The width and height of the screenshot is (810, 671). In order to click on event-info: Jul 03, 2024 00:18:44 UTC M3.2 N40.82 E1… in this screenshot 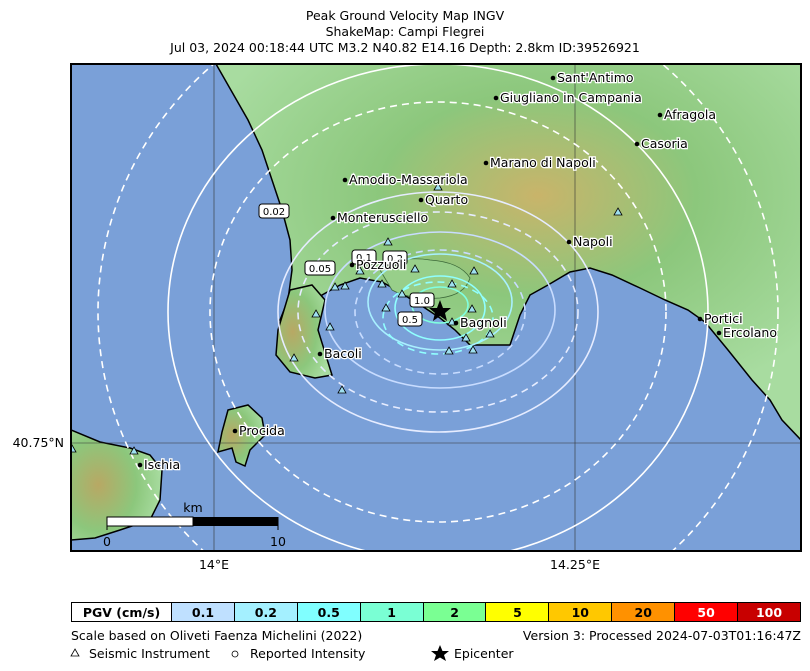, I will do `click(405, 47)`.